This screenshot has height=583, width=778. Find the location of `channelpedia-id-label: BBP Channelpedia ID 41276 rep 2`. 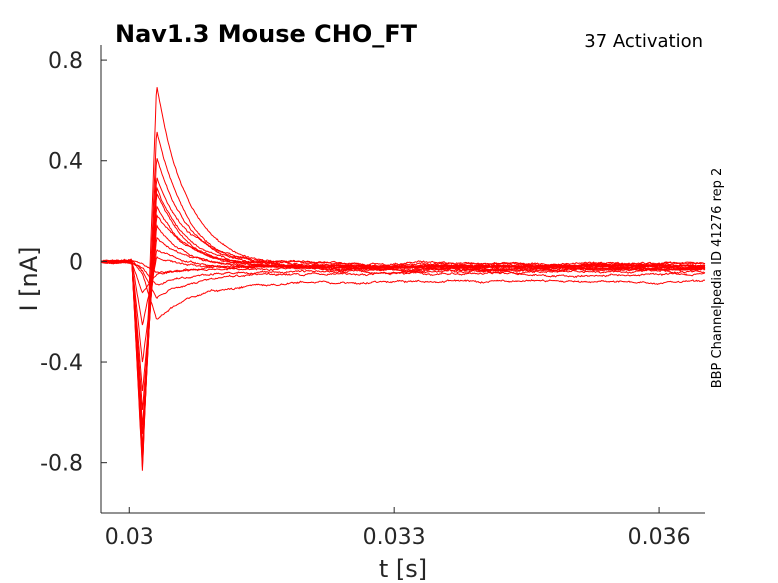

channelpedia-id-label: BBP Channelpedia ID 41276 rep 2 is located at coordinates (717, 278).